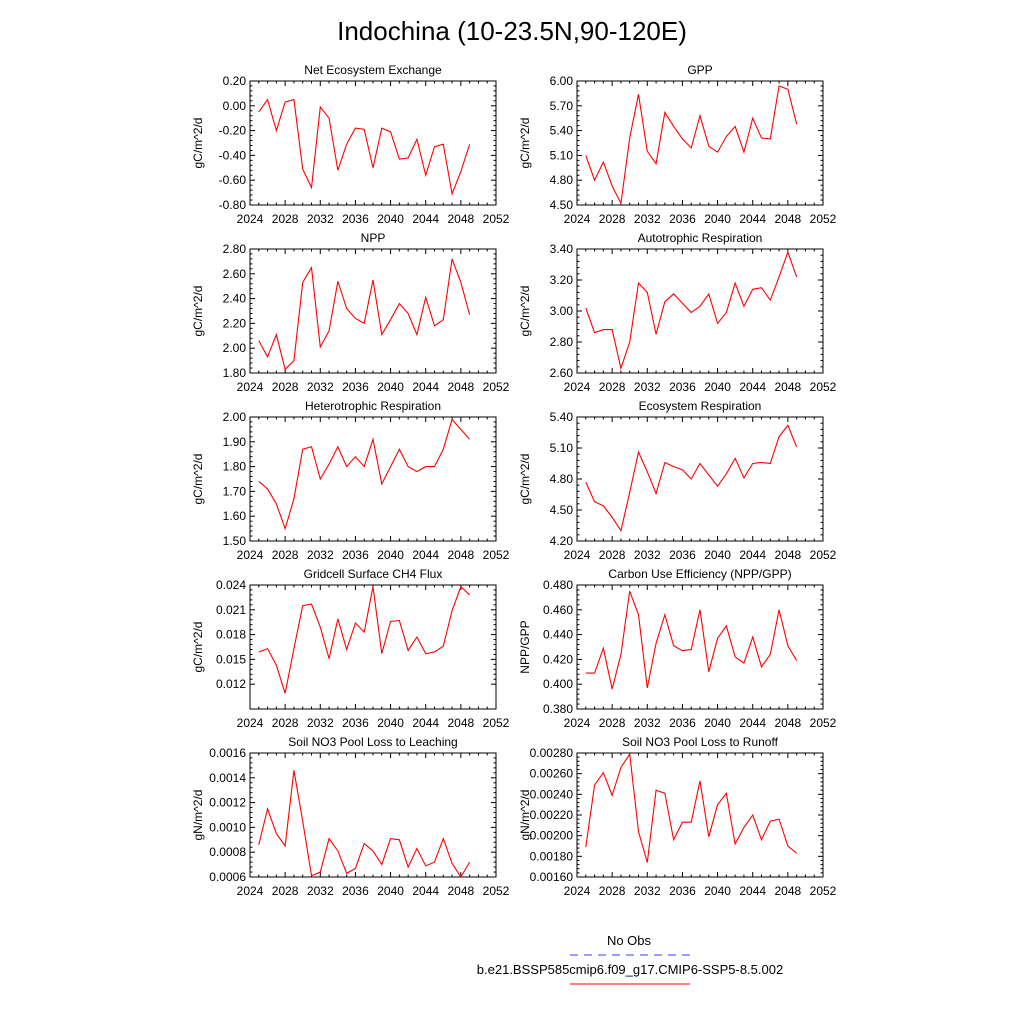  Describe the element at coordinates (227, 852) in the screenshot. I see `y-tick-label: 0.0008` at that location.